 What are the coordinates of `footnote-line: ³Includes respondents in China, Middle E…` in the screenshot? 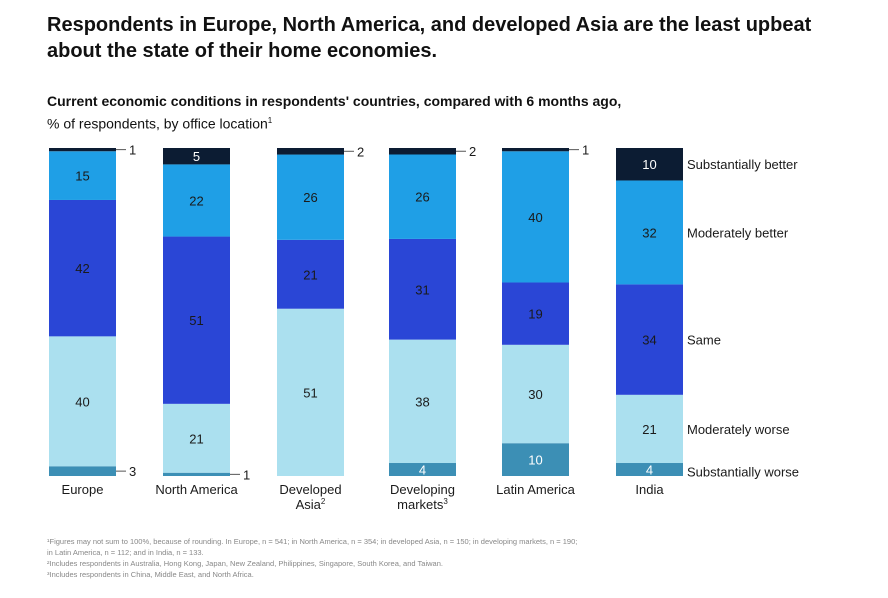 It's located at (150, 574).